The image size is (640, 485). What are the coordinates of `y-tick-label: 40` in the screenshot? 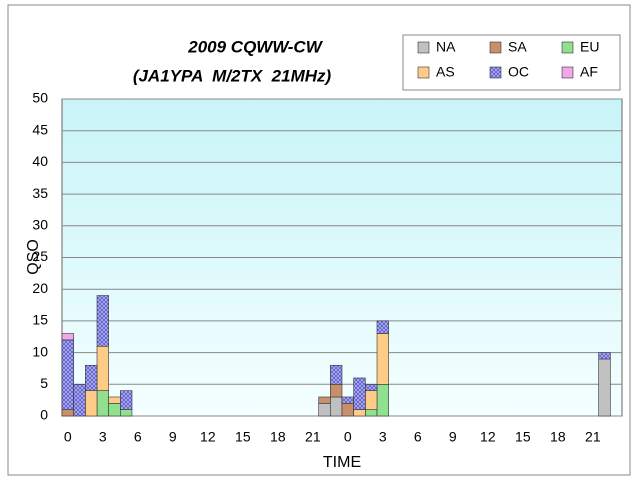 It's located at (40, 161).